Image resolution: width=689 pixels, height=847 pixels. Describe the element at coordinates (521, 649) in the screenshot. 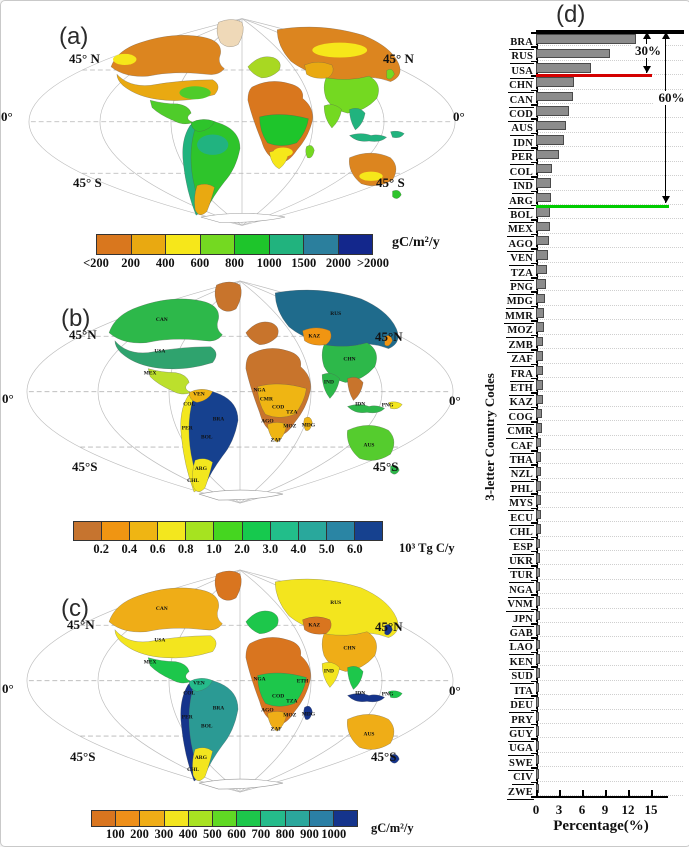

I see `country-label-LAO: LAO` at that location.